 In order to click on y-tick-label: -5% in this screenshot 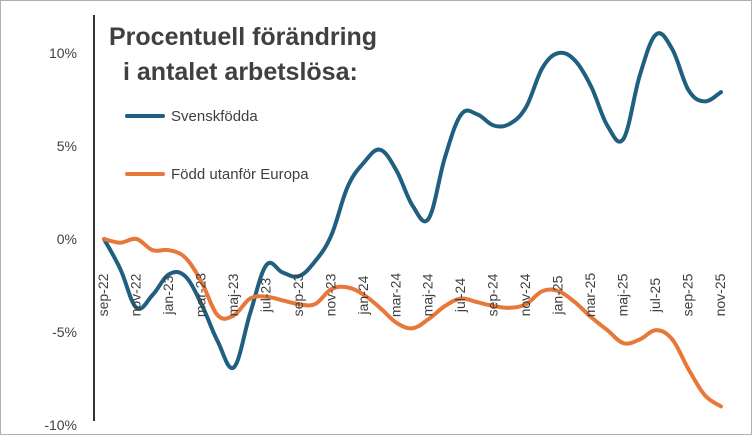, I will do `click(64, 332)`.